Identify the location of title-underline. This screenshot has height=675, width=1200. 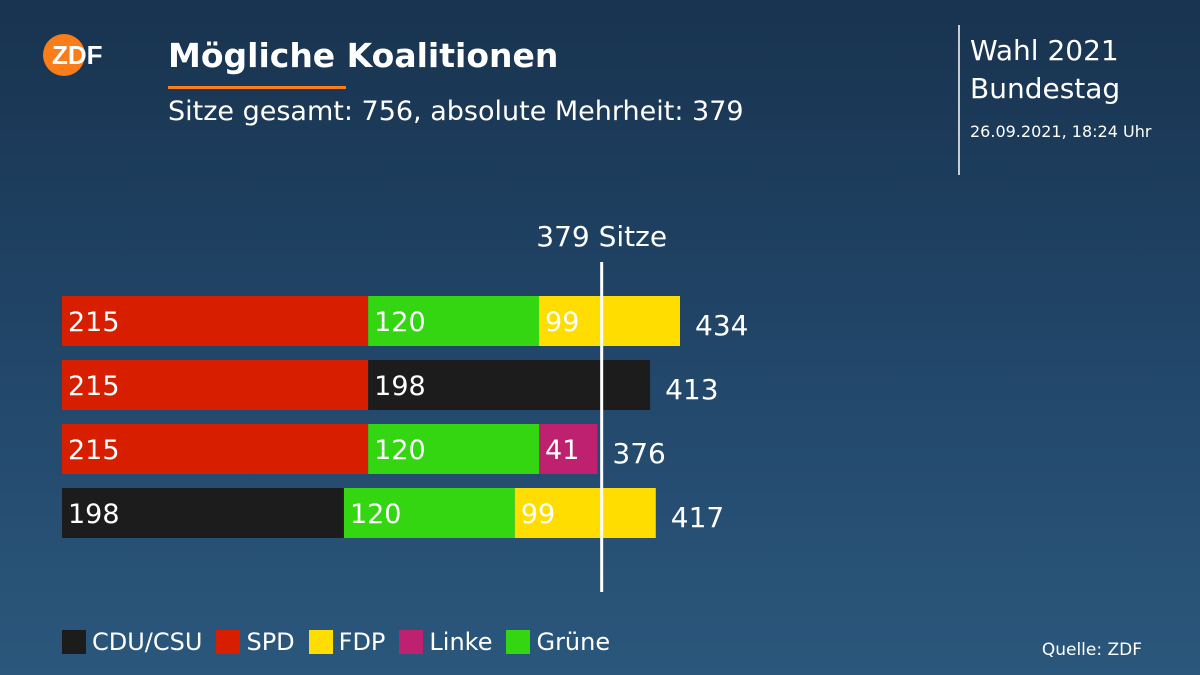
(257, 87).